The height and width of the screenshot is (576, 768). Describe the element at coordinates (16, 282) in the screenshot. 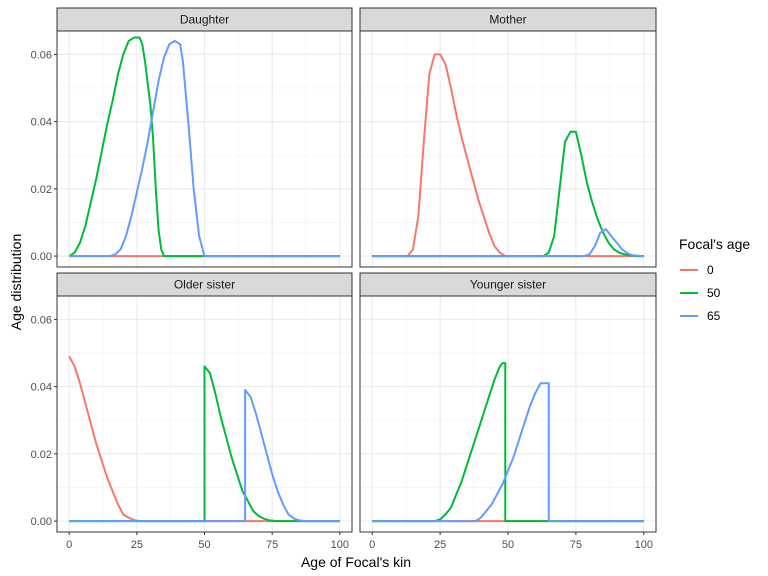

I see `y-axis-title: Age distribution` at that location.